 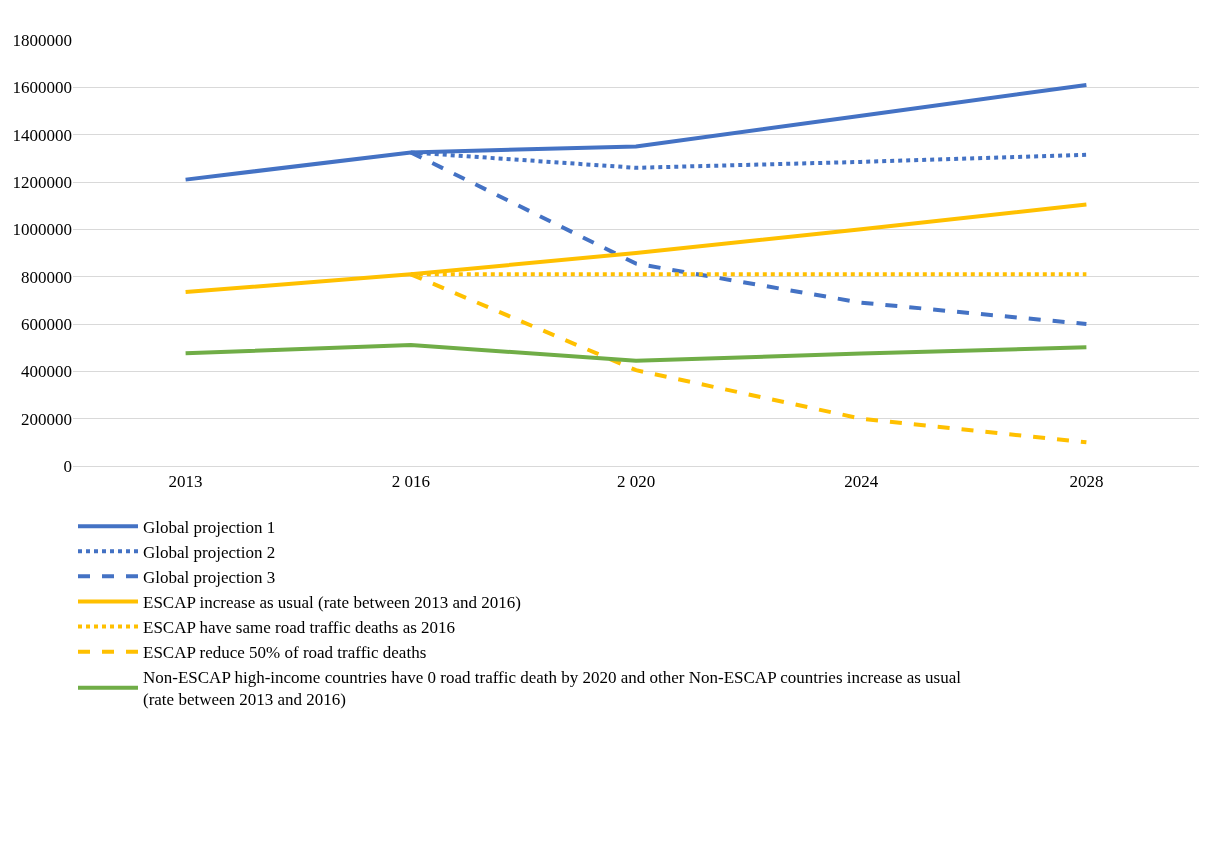 What do you see at coordinates (46, 277) in the screenshot?
I see `y-tick-label: 800000` at bounding box center [46, 277].